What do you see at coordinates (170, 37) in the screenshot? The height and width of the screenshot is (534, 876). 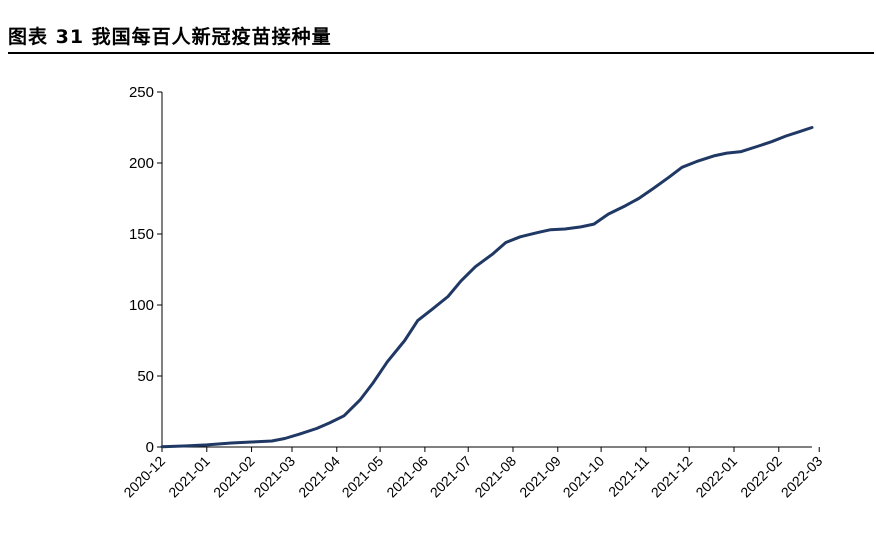 I see `chart-title: 图表 31 我国每百人新冠疫苗接种量` at bounding box center [170, 37].